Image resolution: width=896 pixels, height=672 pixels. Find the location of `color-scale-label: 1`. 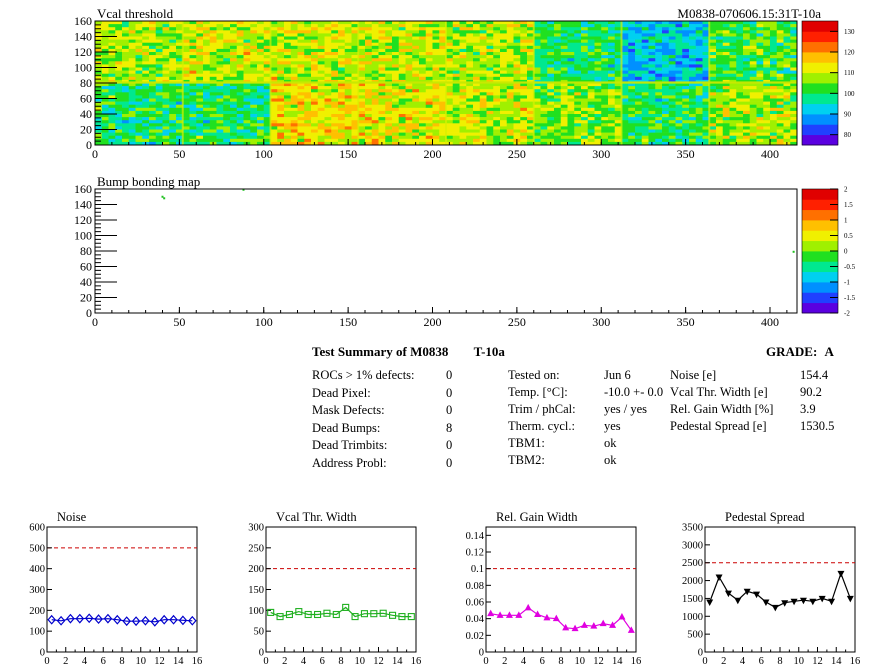

color-scale-label: 1 is located at coordinates (846, 221).